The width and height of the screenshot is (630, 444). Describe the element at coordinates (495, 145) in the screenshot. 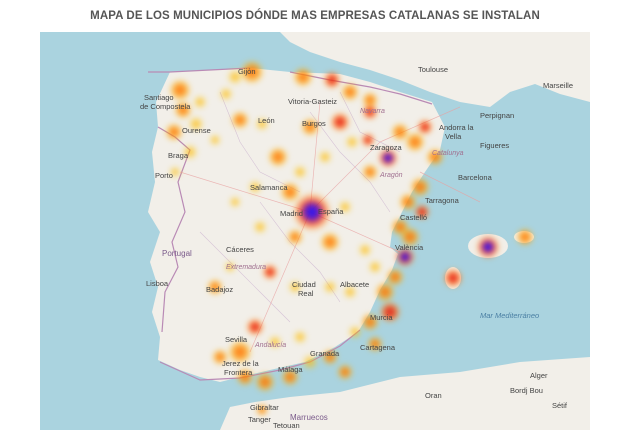

I see `label-figueres: Figueres` at that location.